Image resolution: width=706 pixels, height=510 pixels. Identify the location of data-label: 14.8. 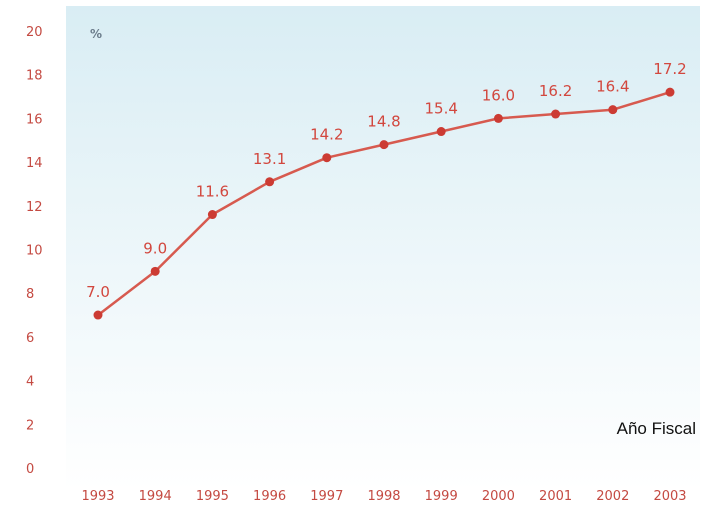
(383, 122).